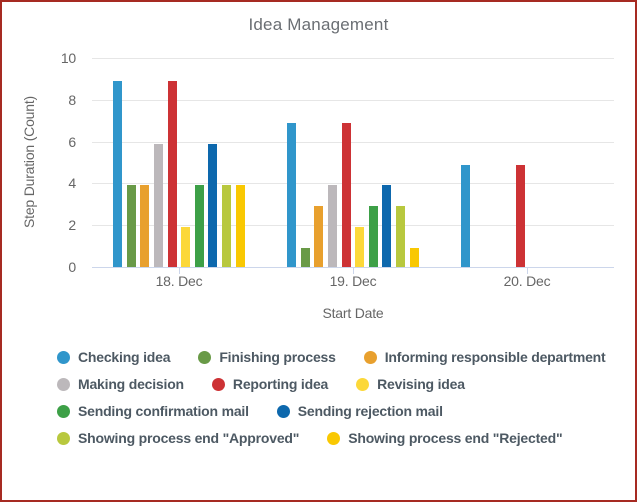 This screenshot has width=637, height=502. Describe the element at coordinates (370, 411) in the screenshot. I see `legend-label: Sending rejection mail` at that location.